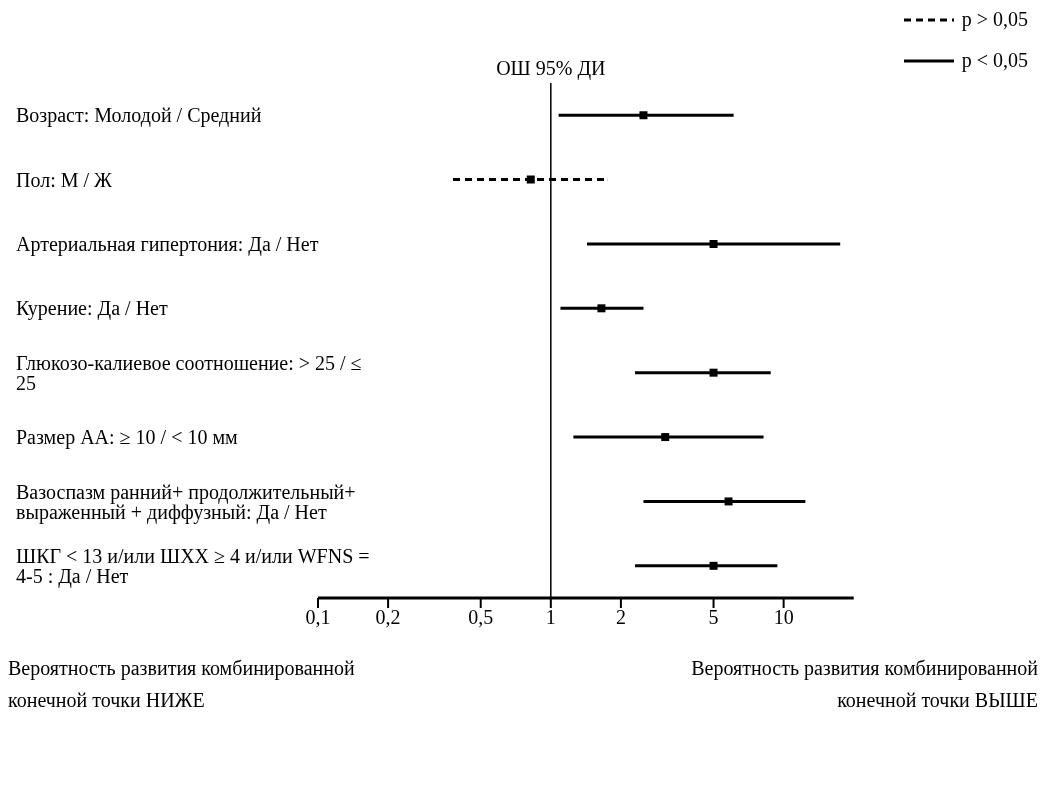 The height and width of the screenshot is (803, 1055). Describe the element at coordinates (127, 438) in the screenshot. I see `y-tick-label: Размер АА: ≥ 10 / < 10 мм` at that location.